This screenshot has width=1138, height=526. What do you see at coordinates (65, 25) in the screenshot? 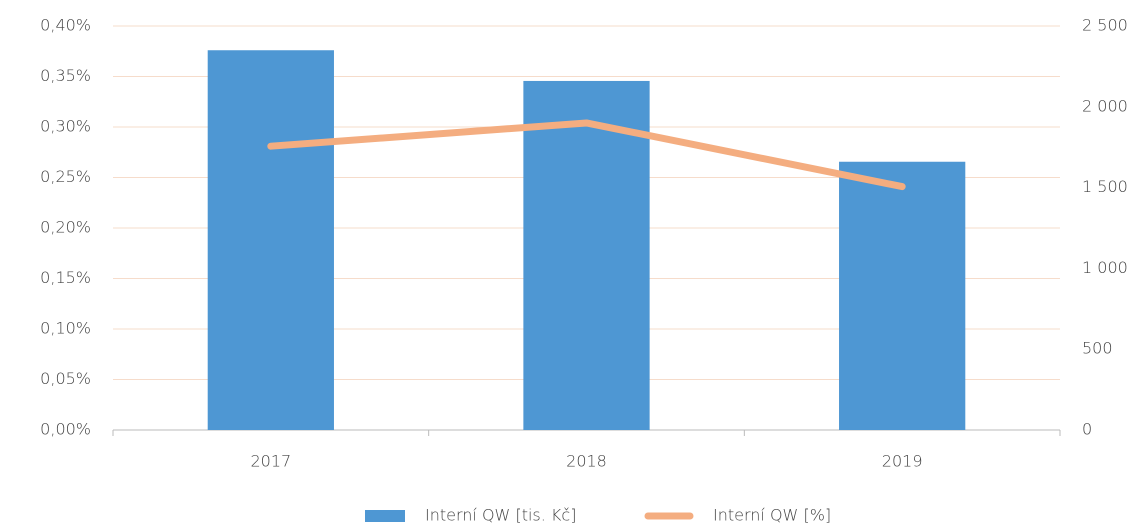
I see `y-tick-label: 0,40%` at bounding box center [65, 25].